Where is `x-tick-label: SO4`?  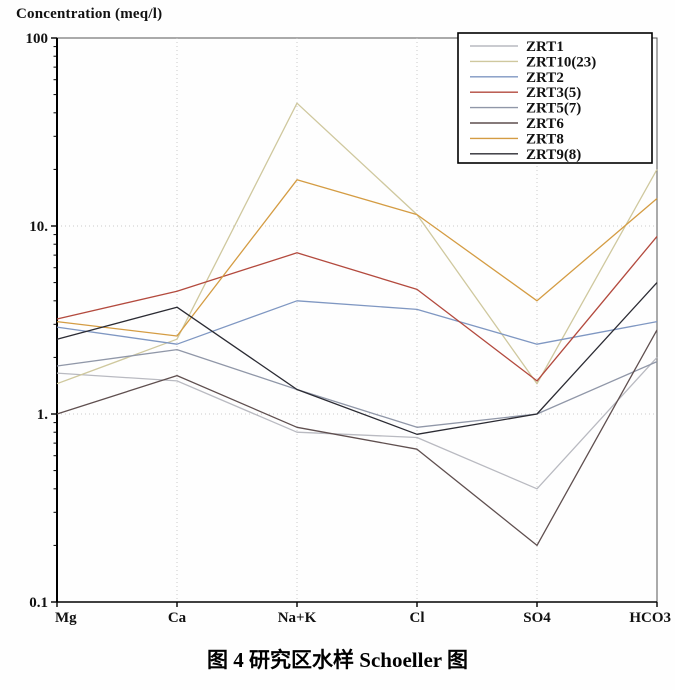
x-tick-label: SO4 is located at coordinates (537, 618).